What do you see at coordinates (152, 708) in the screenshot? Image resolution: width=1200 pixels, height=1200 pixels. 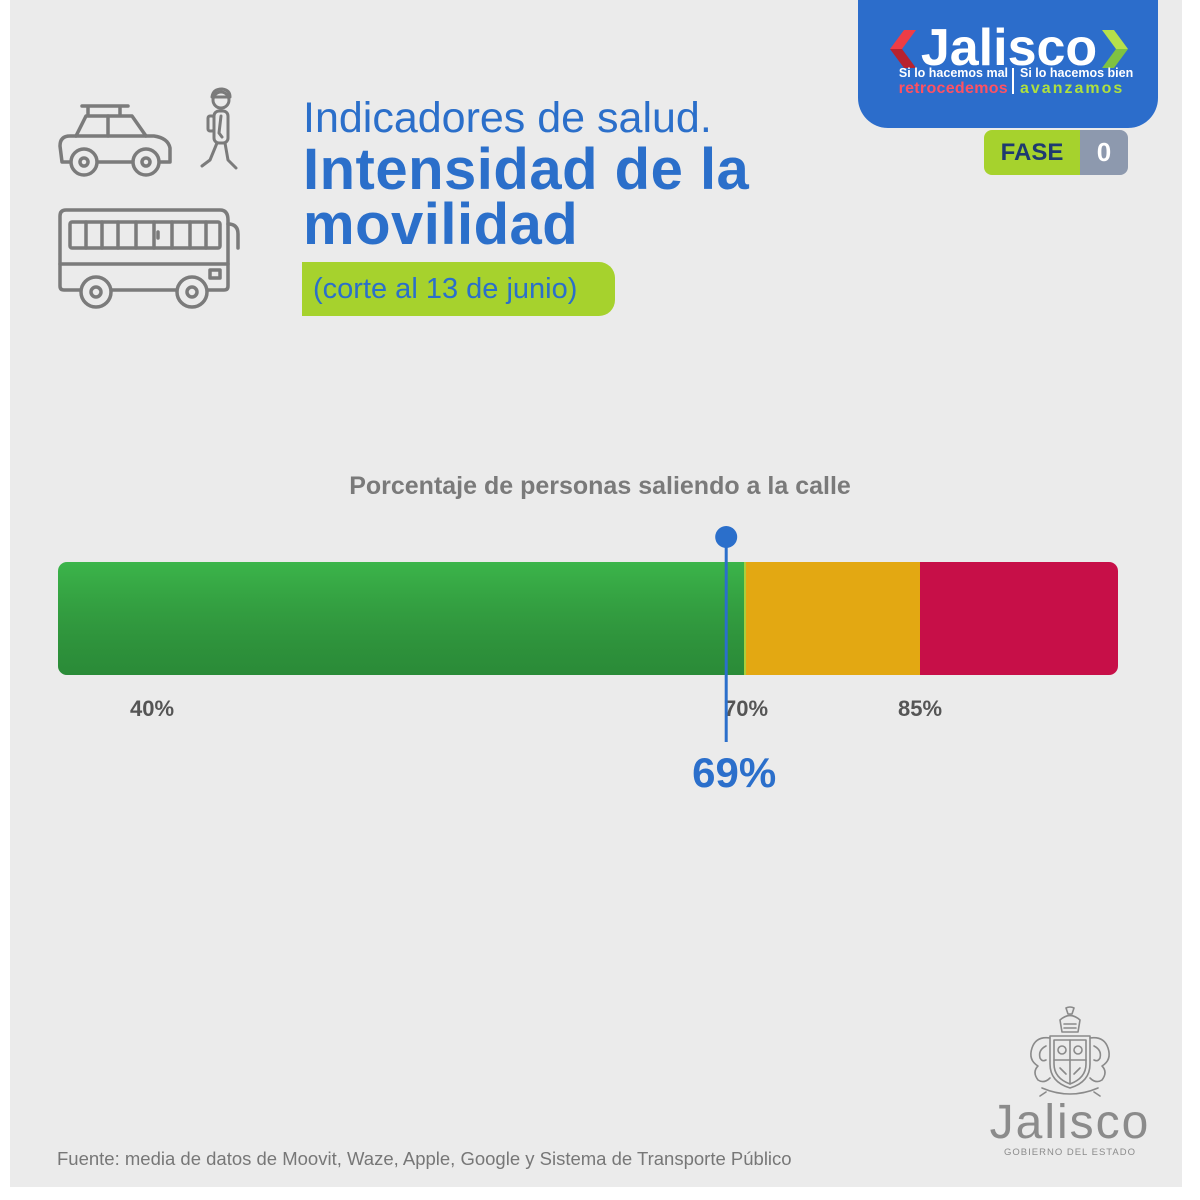 I see `tick-label: 40%` at bounding box center [152, 708].